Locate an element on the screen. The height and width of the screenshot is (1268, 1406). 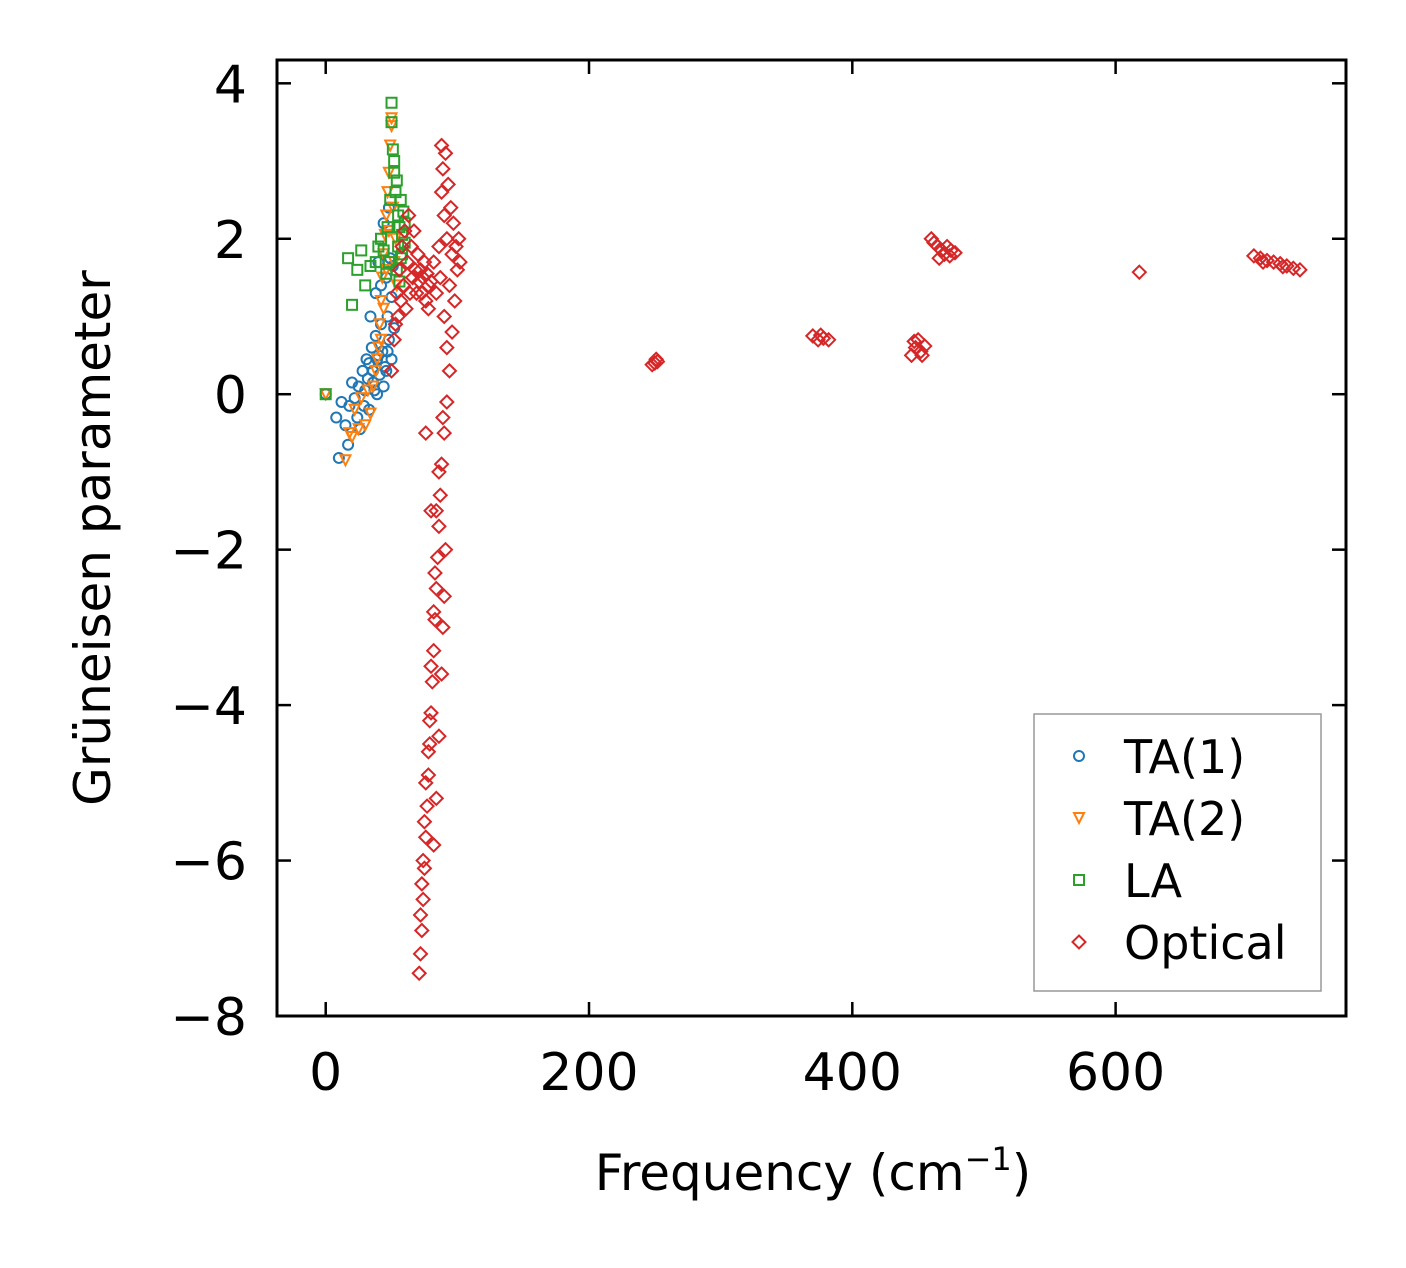
x-tick-label: 0 is located at coordinates (325, 1073).